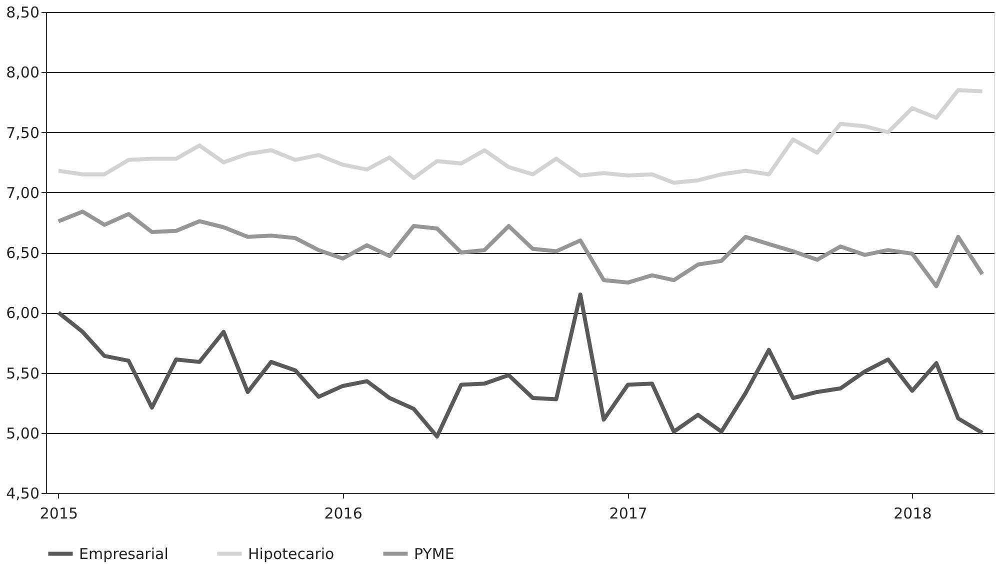 Image resolution: width=999 pixels, height=567 pixels. What do you see at coordinates (628, 513) in the screenshot?
I see `x-tick-label: 2017` at bounding box center [628, 513].